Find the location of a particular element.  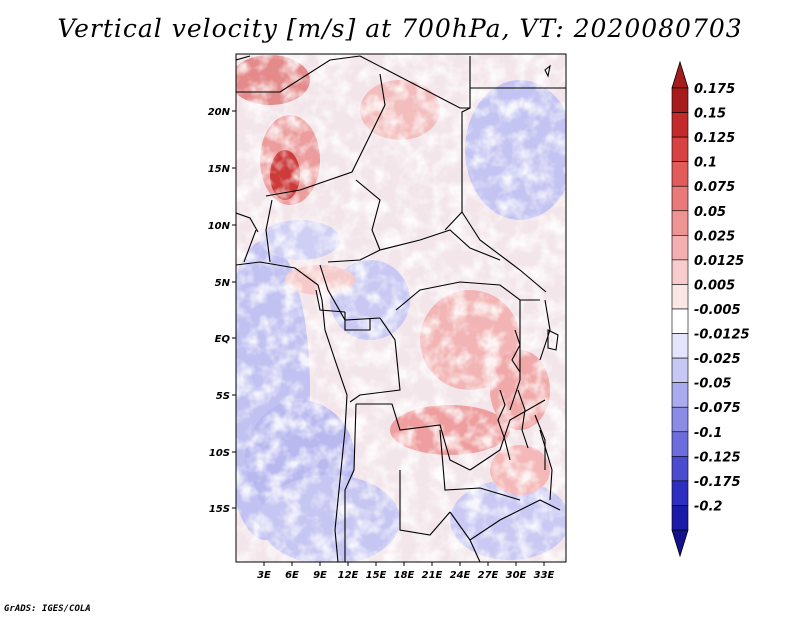

lat-label-15s: 15S is located at coordinates (219, 509).